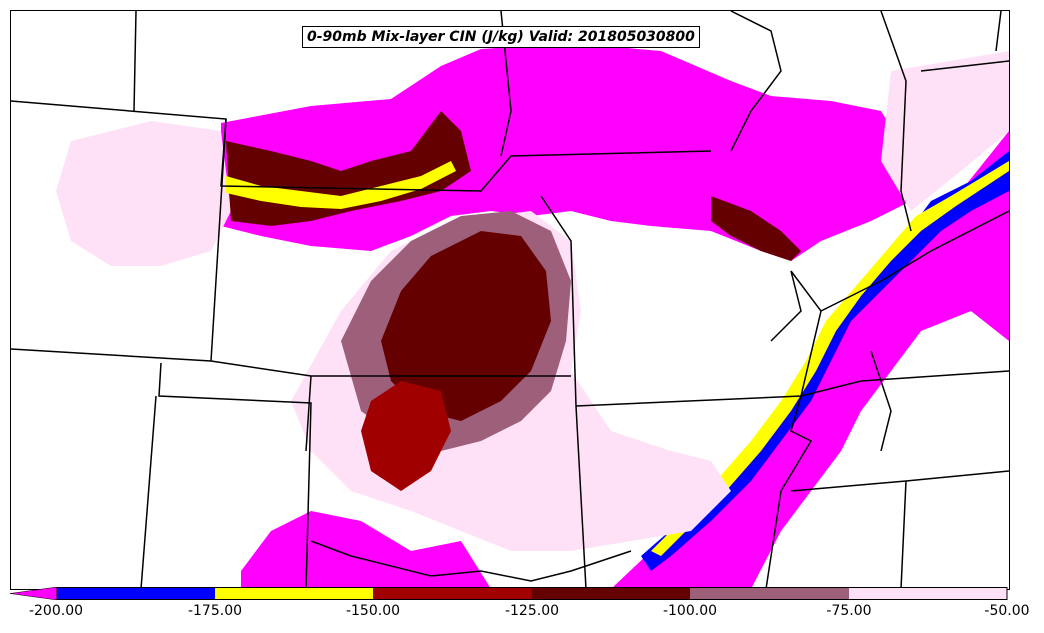 This screenshot has width=1044, height=633. What do you see at coordinates (406, 436) in the screenshot?
I see `cin-field-red` at bounding box center [406, 436].